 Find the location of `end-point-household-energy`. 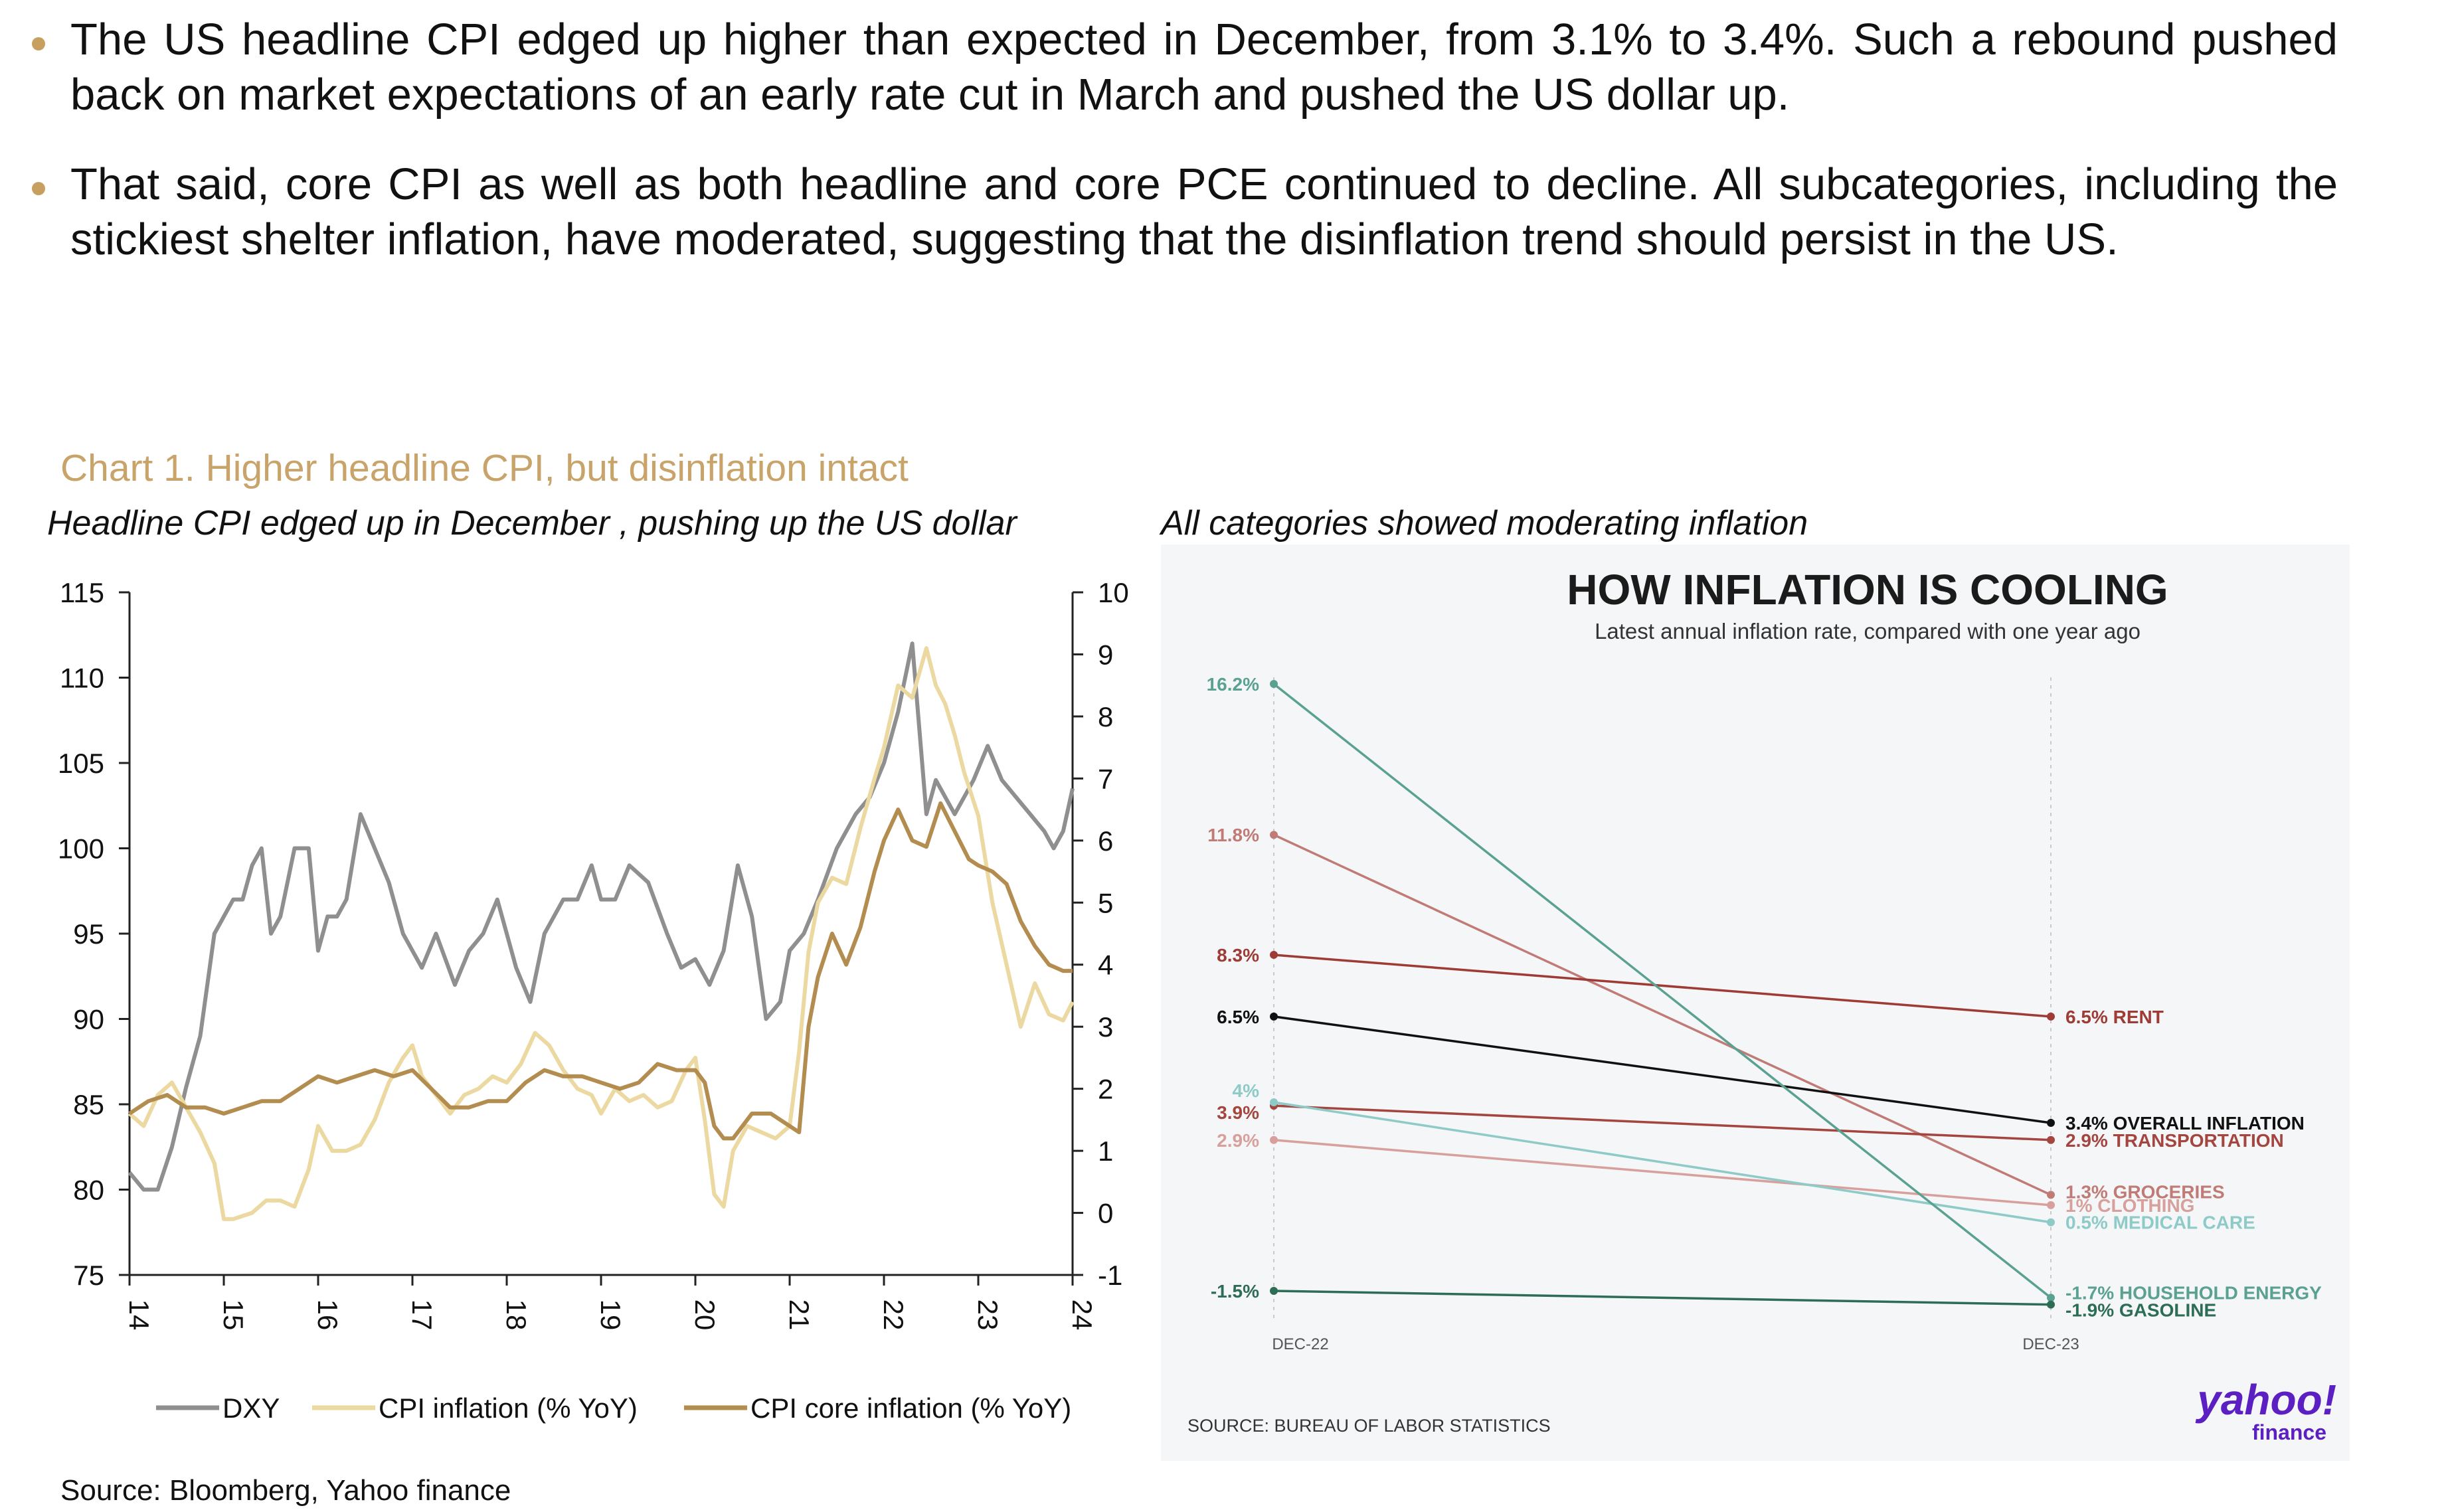

end-point-household-energy is located at coordinates (2051, 1298).